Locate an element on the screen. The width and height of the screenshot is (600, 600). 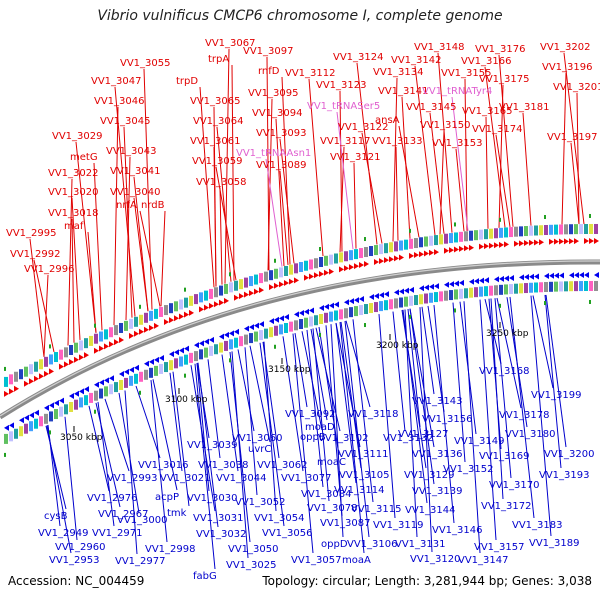
gene-label: VV1_3044 is located at coordinates (241, 478).